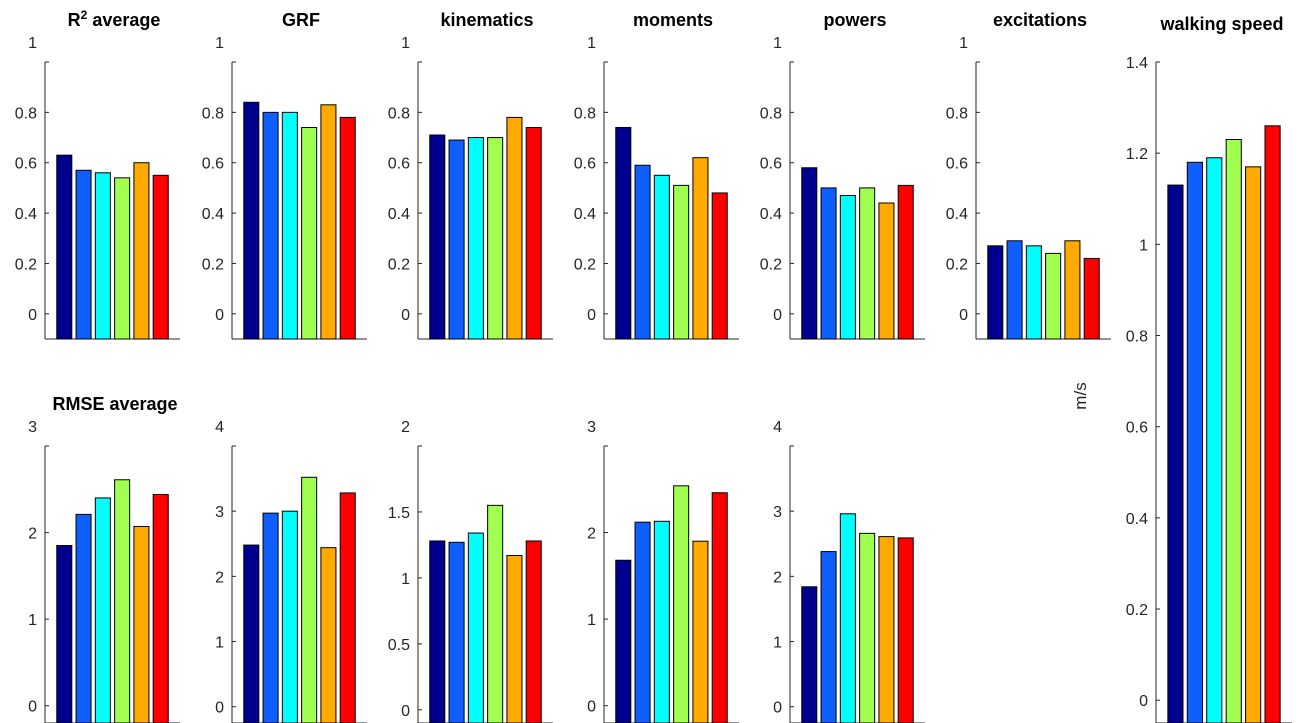 This screenshot has width=1300, height=723. I want to click on subplot-title: walking speed, so click(1221, 24).